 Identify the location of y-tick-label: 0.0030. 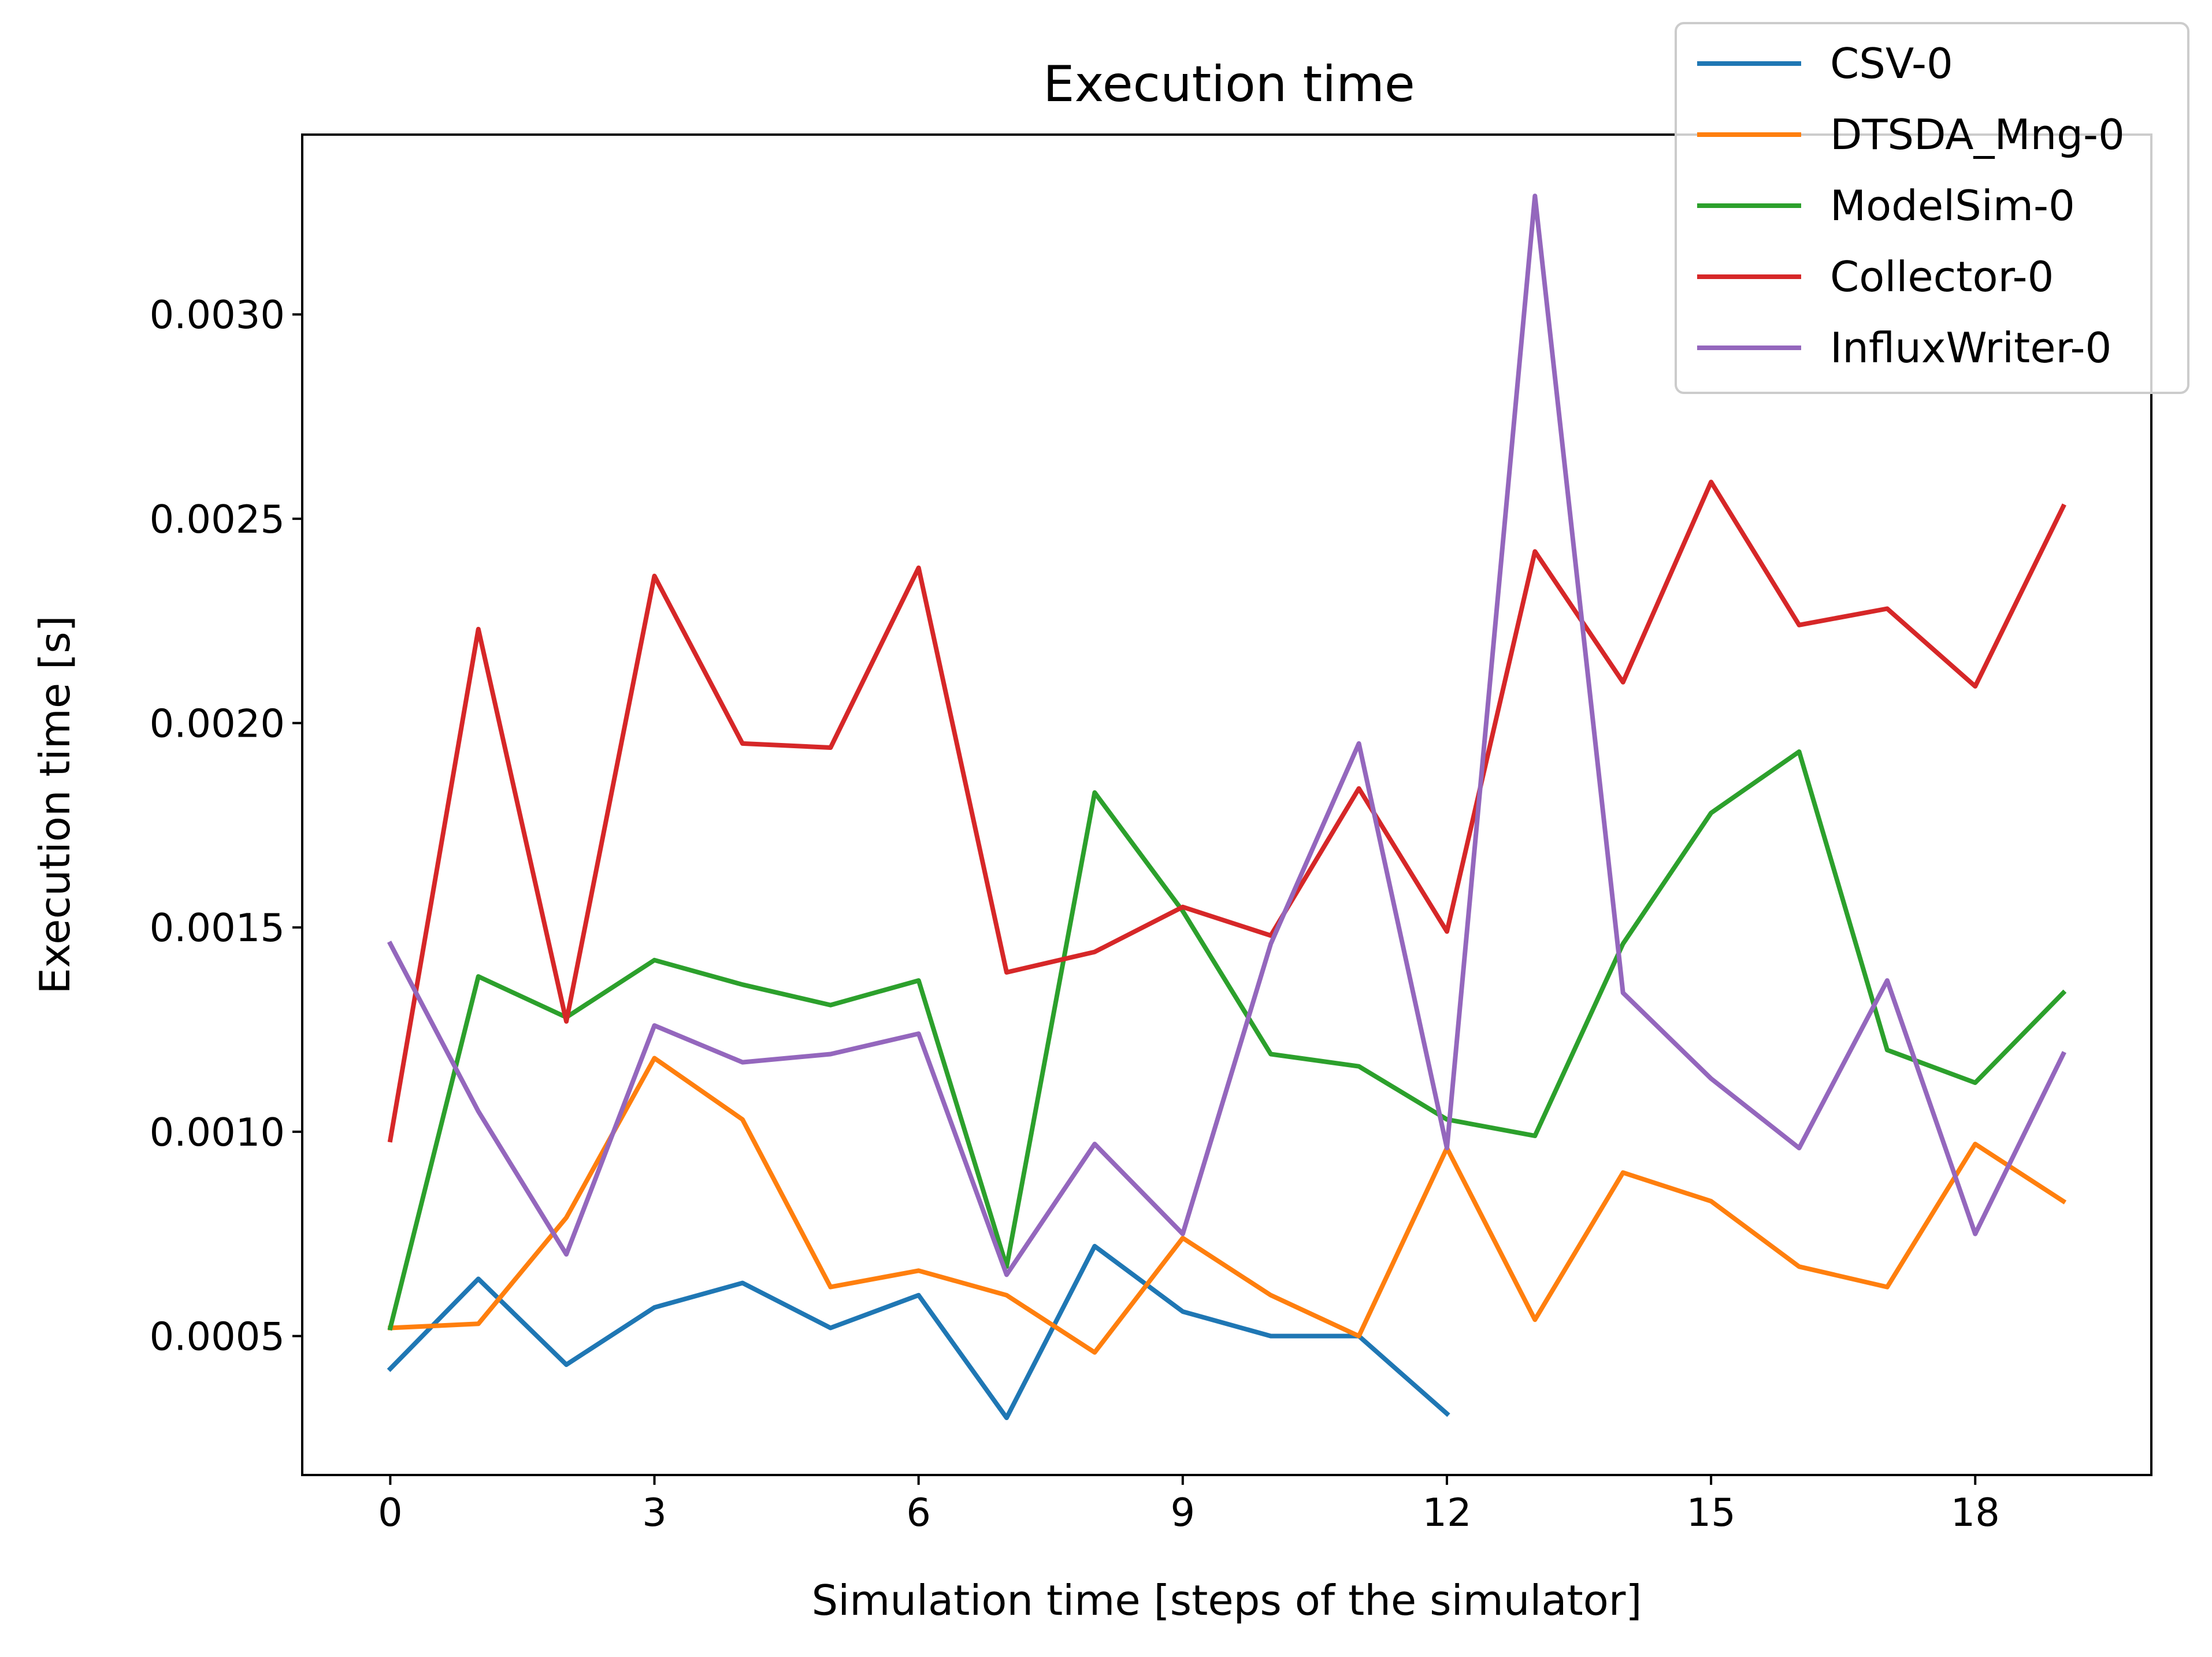
(217, 314).